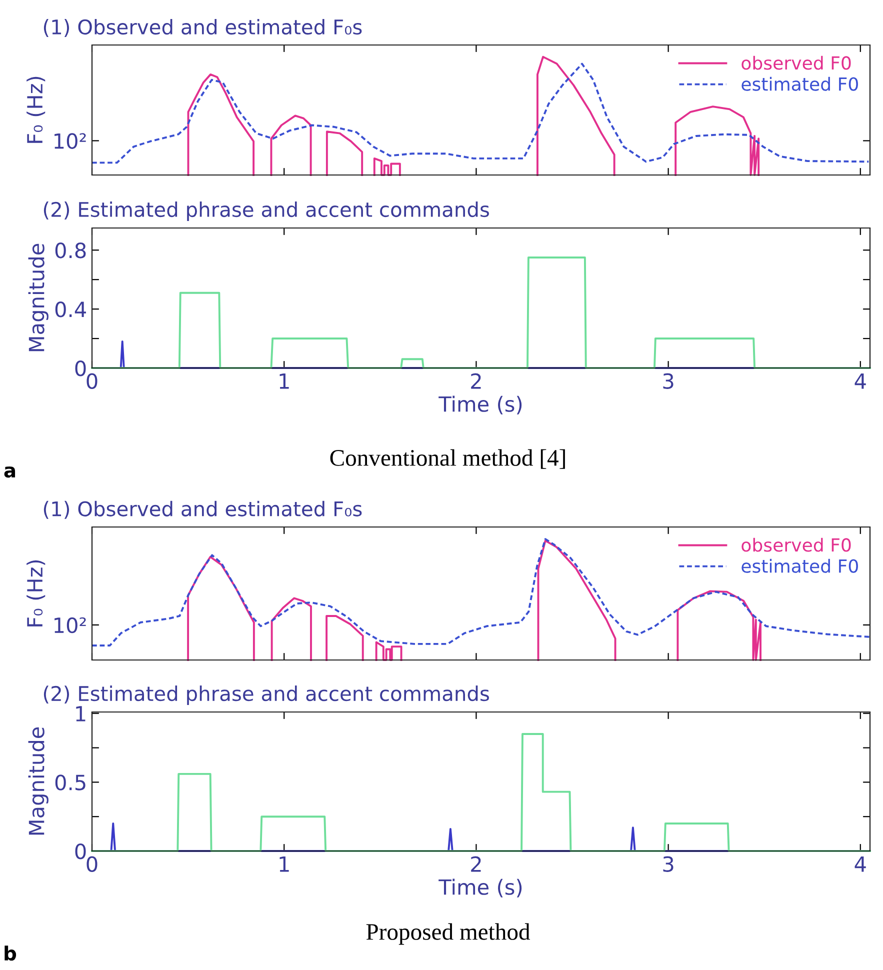 The width and height of the screenshot is (883, 970). I want to click on text: Proposed method, so click(448, 934).